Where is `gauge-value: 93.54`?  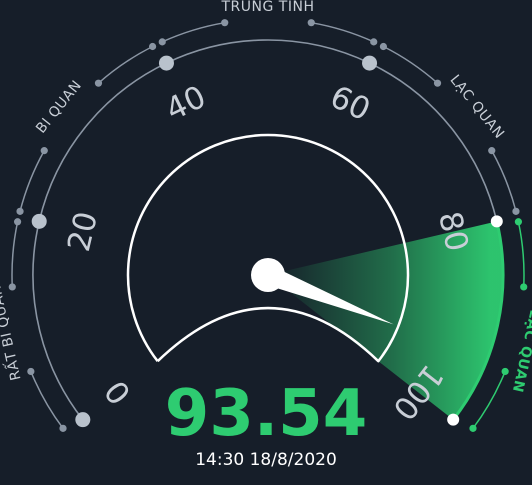
gauge-value: 93.54 is located at coordinates (266, 414).